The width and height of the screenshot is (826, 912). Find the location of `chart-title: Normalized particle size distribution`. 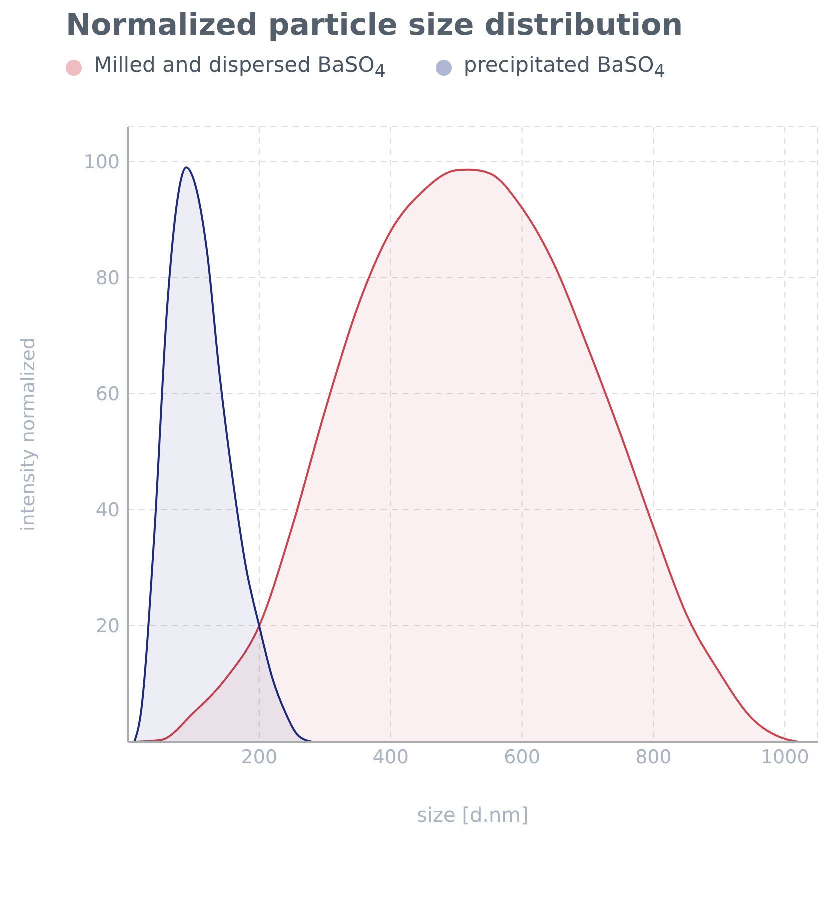

chart-title: Normalized particle size distribution is located at coordinates (375, 25).